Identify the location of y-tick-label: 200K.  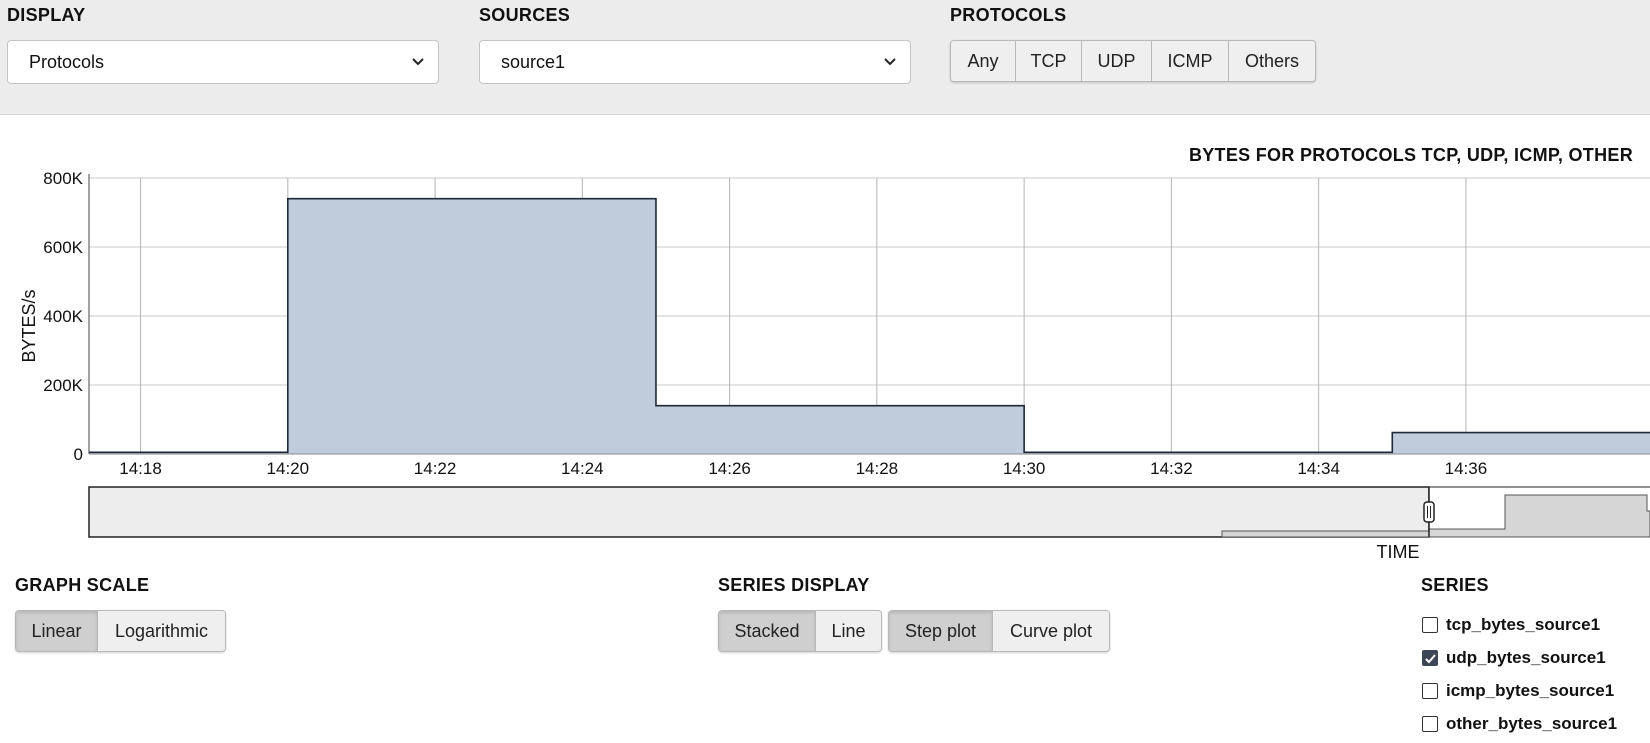
(63, 385).